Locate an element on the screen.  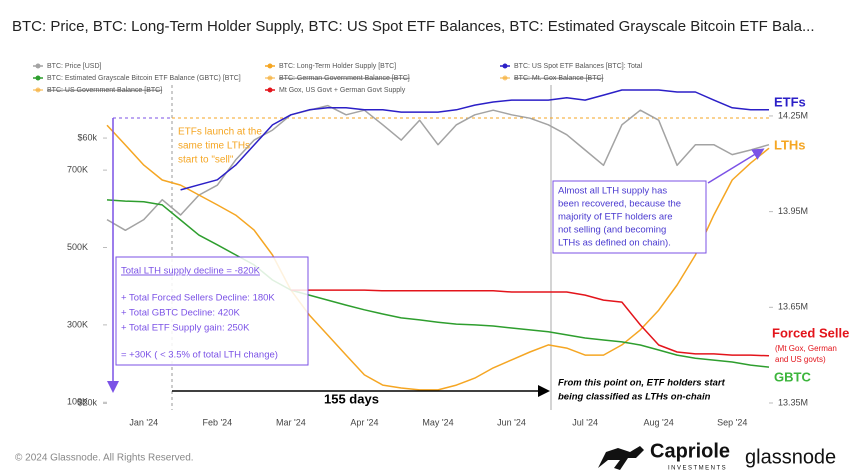
summary-line: Total LTH supply decline = -820K is located at coordinates (191, 271).